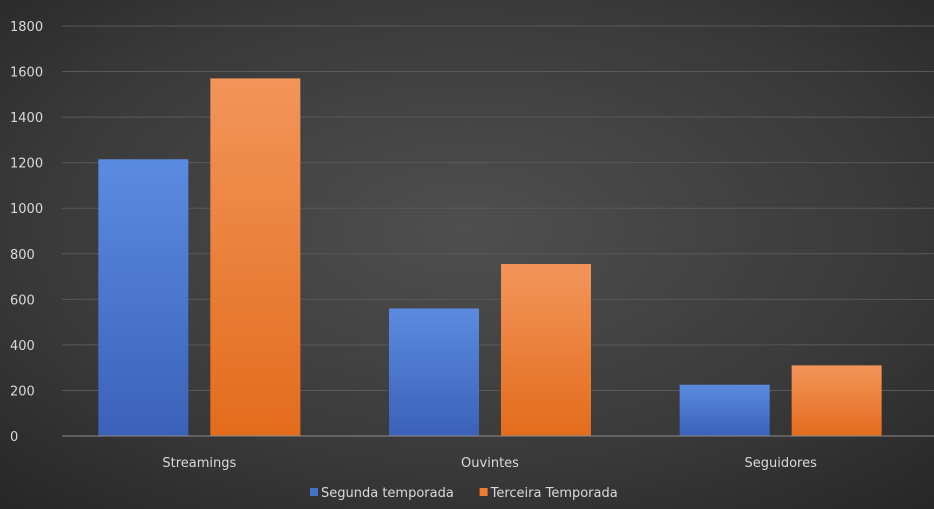  What do you see at coordinates (434, 372) in the screenshot?
I see `bar-ouvintes-segunda` at bounding box center [434, 372].